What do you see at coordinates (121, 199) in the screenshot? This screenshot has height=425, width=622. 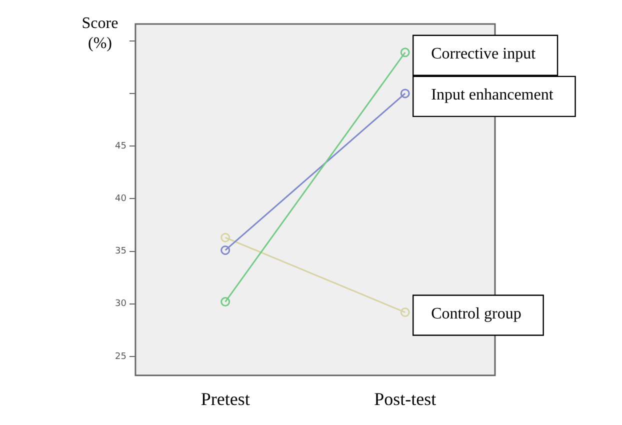 I see `y-tick-label: 40` at bounding box center [121, 199].